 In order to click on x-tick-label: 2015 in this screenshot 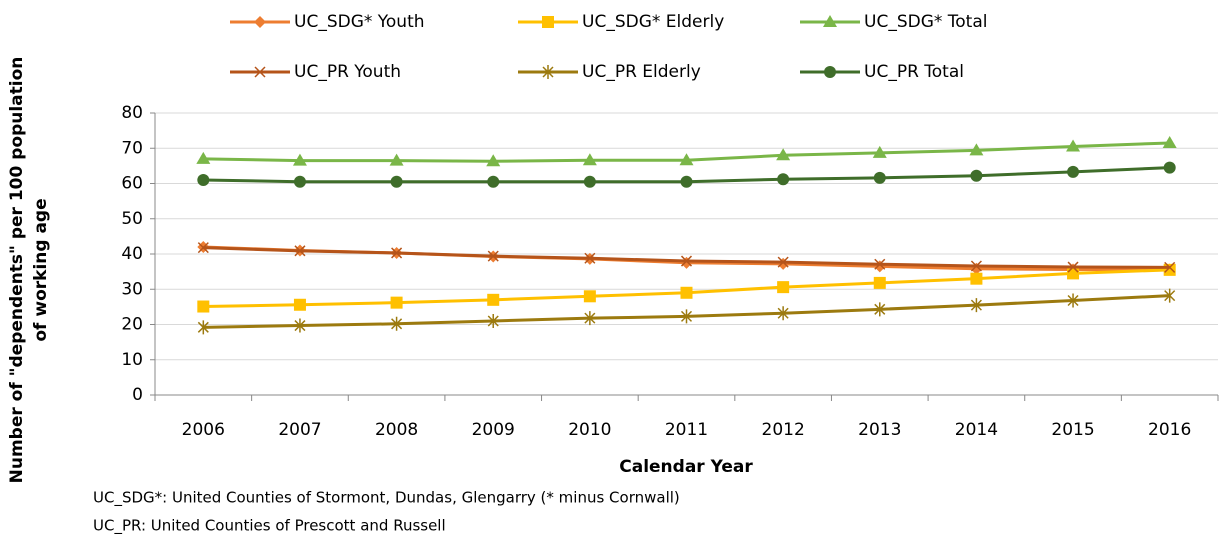, I will do `click(1072, 430)`.